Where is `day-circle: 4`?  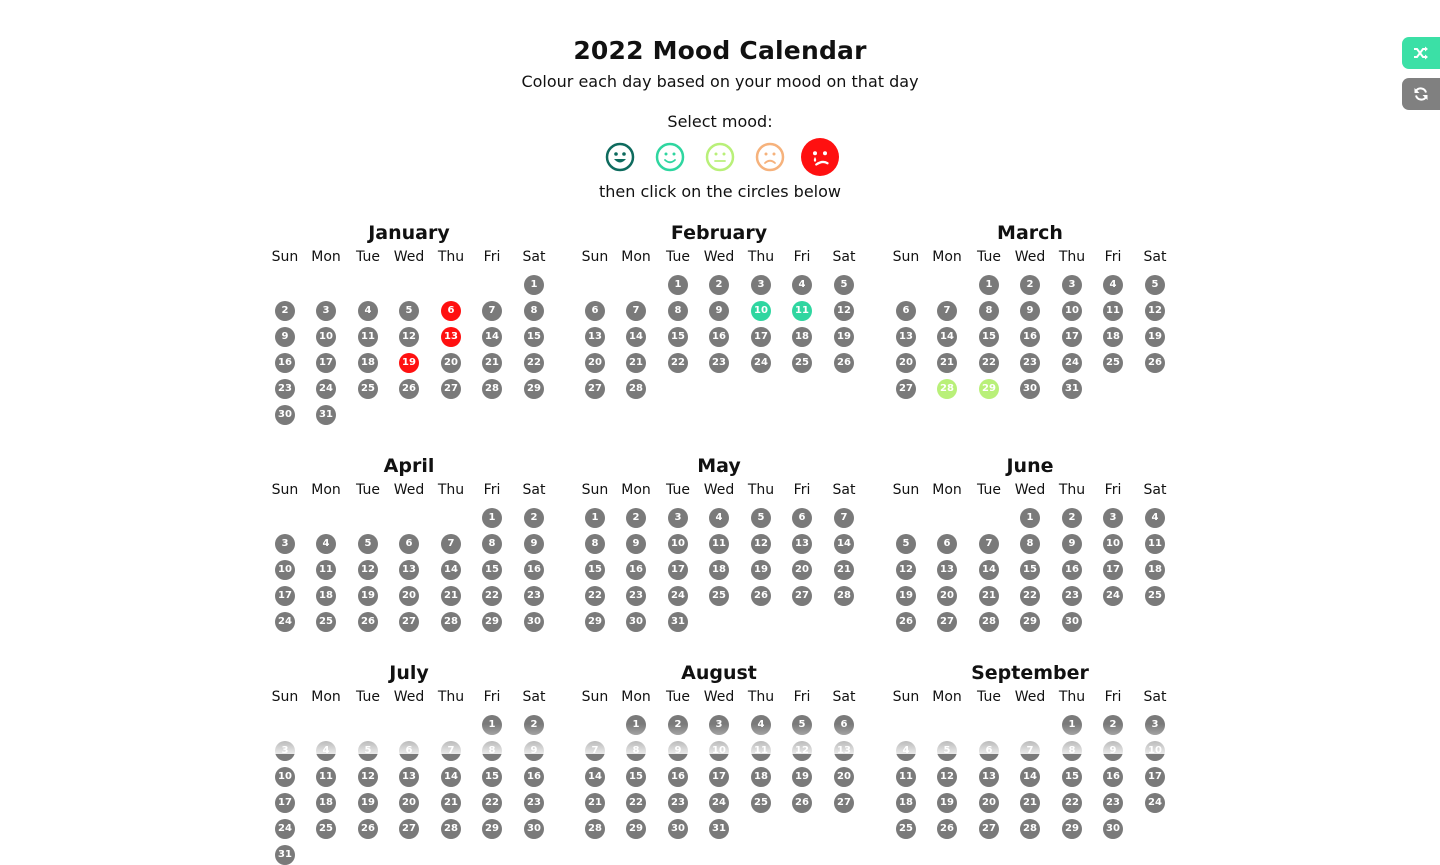 day-circle: 4 is located at coordinates (326, 544).